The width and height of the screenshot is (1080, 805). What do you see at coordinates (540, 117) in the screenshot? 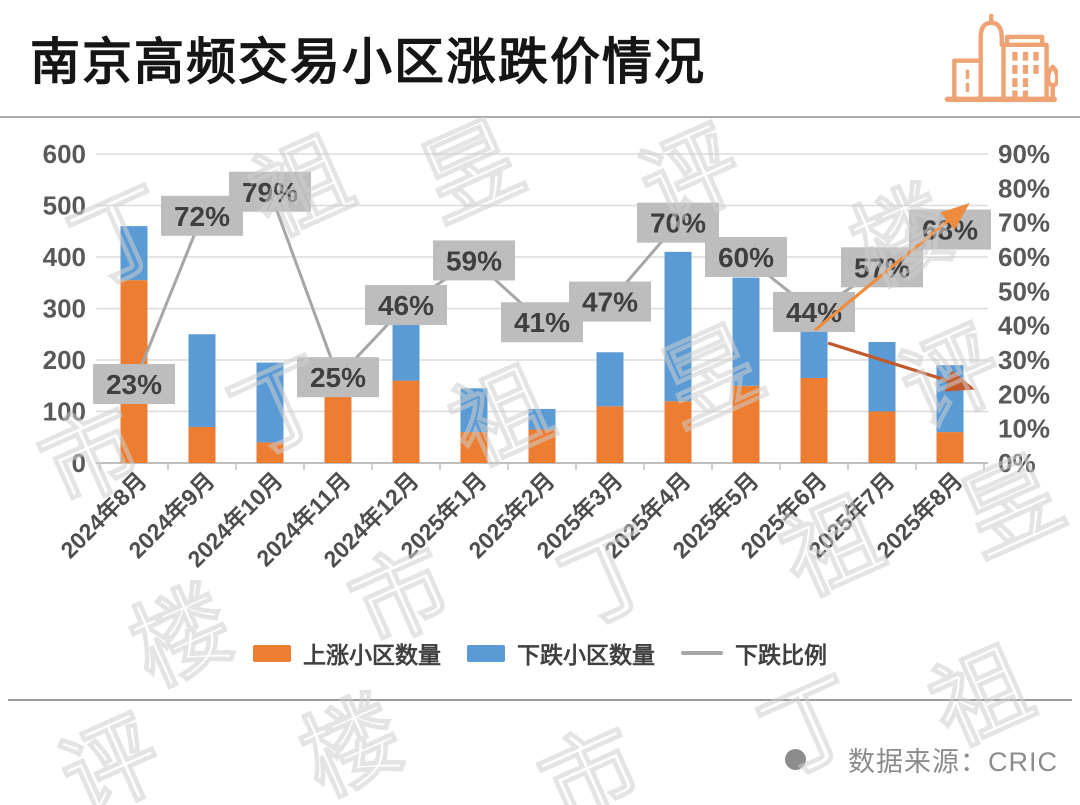
I see `title-divider` at bounding box center [540, 117].